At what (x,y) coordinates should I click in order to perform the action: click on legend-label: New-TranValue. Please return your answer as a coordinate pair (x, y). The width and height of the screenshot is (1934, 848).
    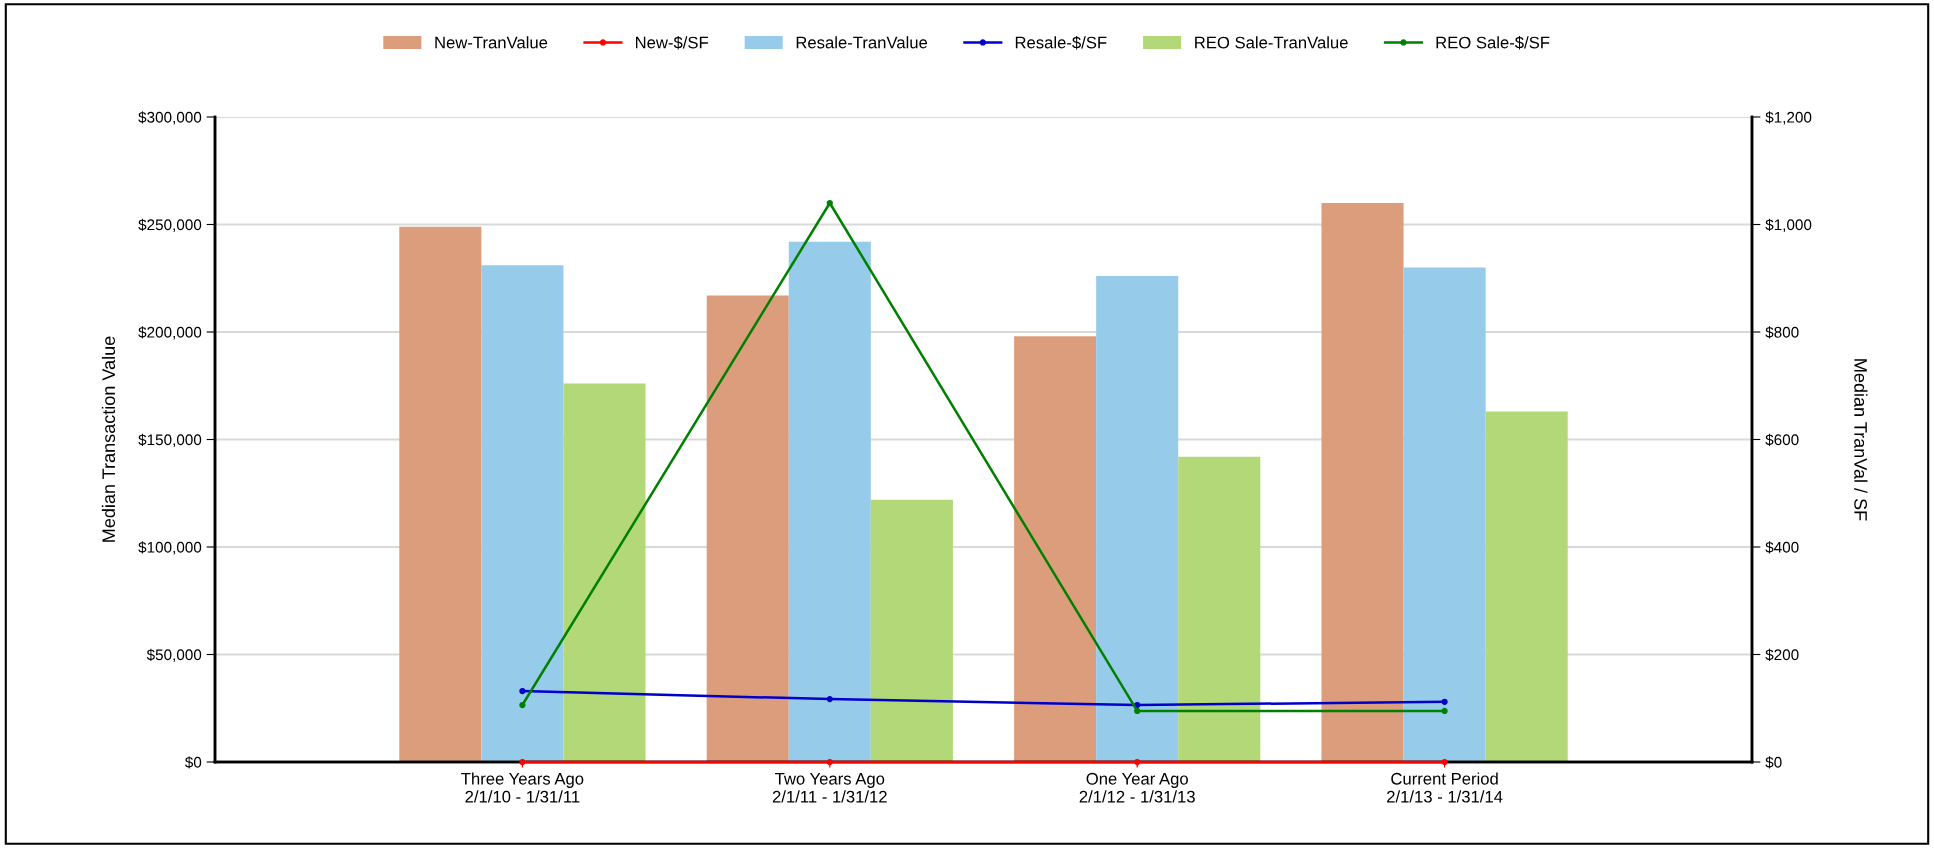
    Looking at the image, I should click on (491, 42).